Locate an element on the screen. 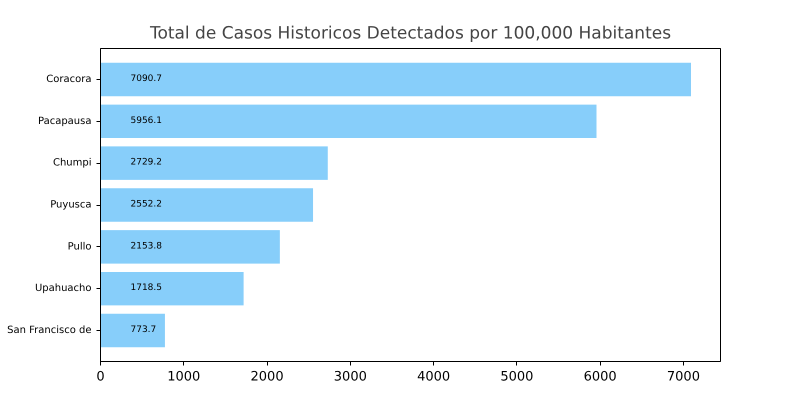 Image resolution: width=800 pixels, height=406 pixels. x-tick-label: 5000 is located at coordinates (517, 377).